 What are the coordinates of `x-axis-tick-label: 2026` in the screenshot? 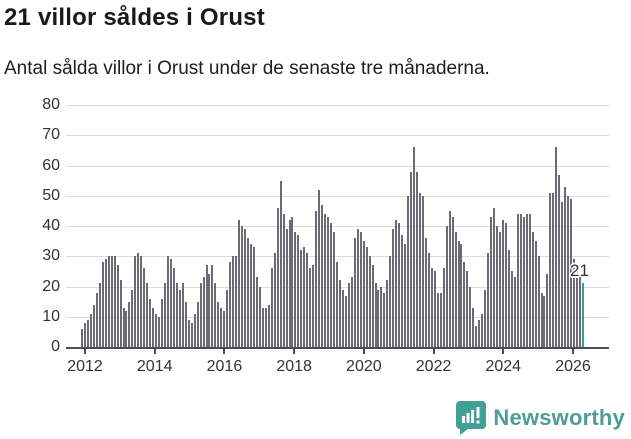 It's located at (573, 366).